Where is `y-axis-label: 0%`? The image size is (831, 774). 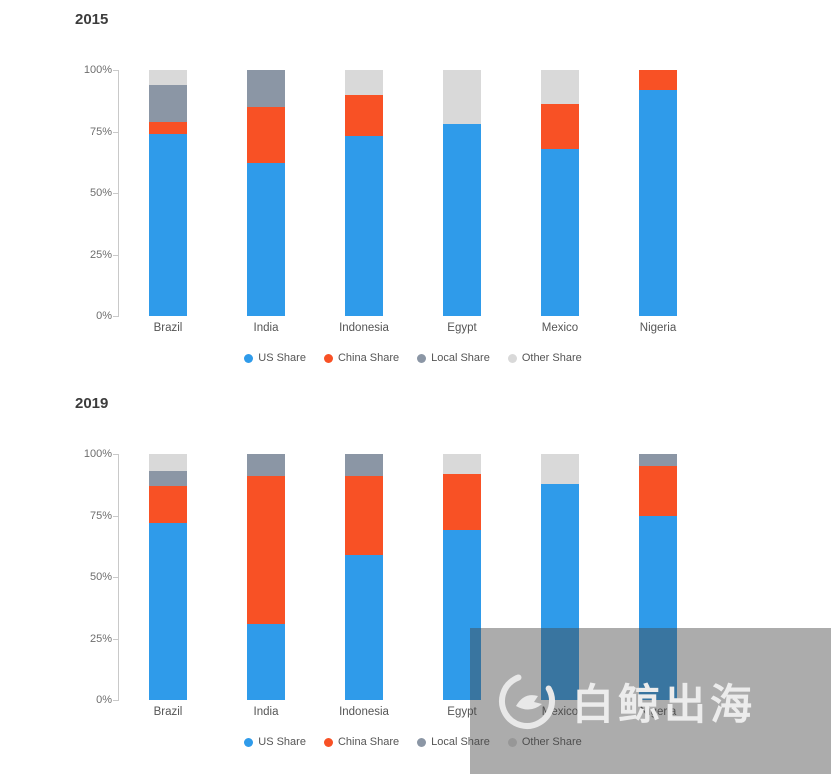
y-axis-label: 0% is located at coordinates (104, 316).